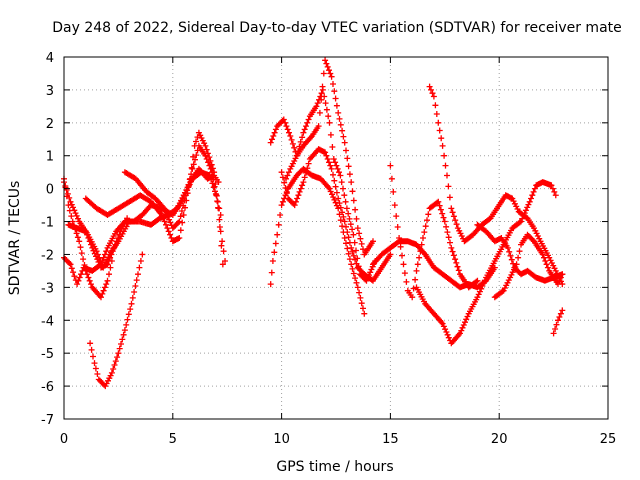 The image size is (640, 480). I want to click on y-tick-label: 3, so click(50, 91).